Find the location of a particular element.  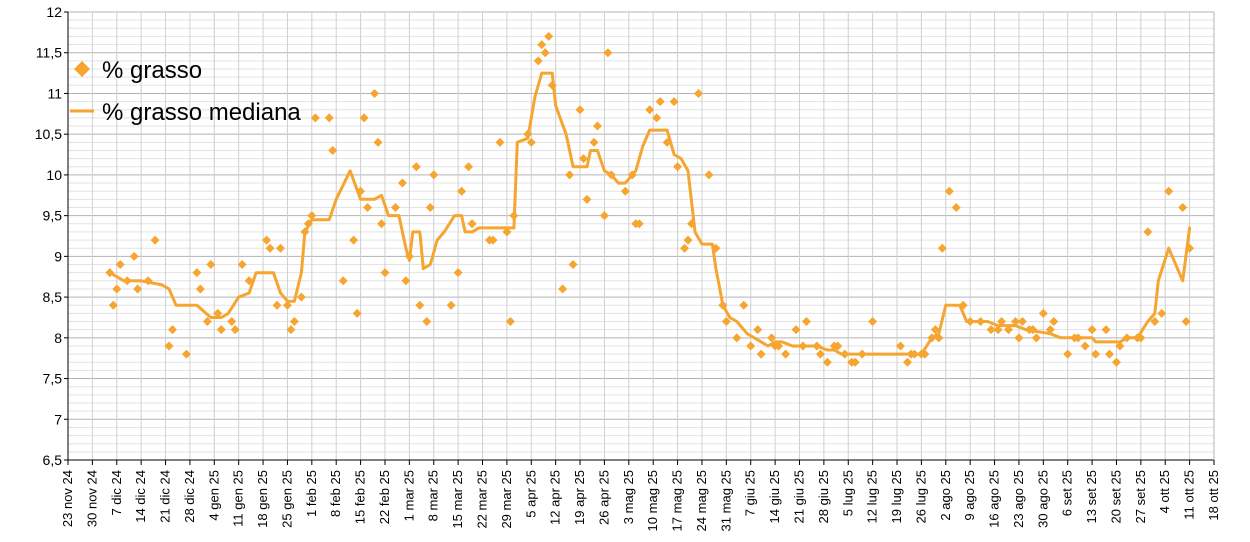

x-tick-label: 18 gen 25 is located at coordinates (262, 499).